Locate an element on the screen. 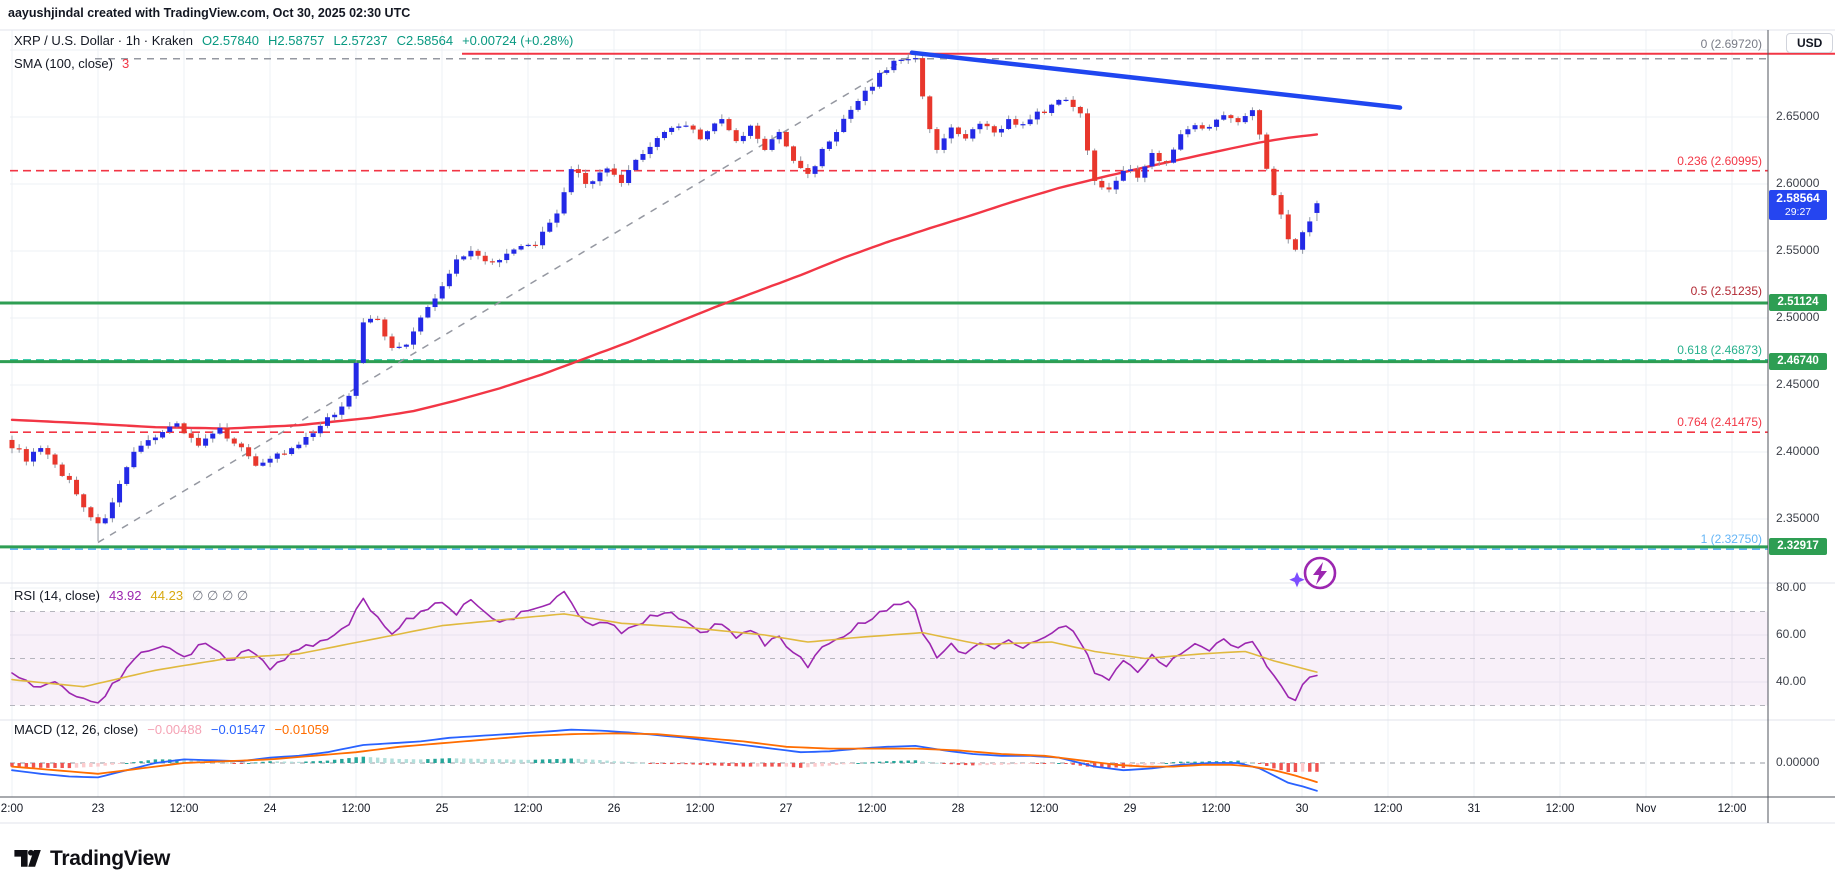 This screenshot has width=1835, height=883. sma-legend: SMA (100, close) 3 is located at coordinates (71, 63).